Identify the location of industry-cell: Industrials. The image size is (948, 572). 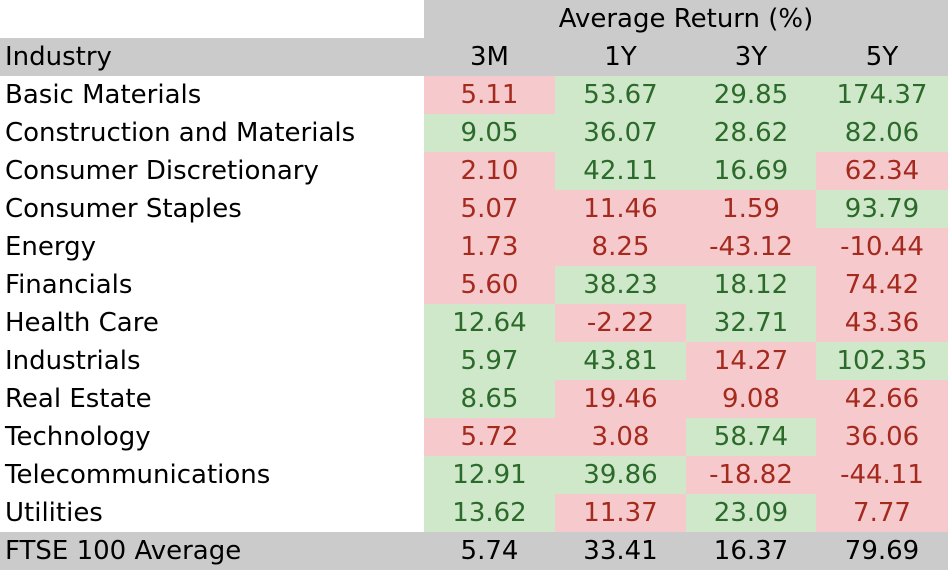
(212, 361).